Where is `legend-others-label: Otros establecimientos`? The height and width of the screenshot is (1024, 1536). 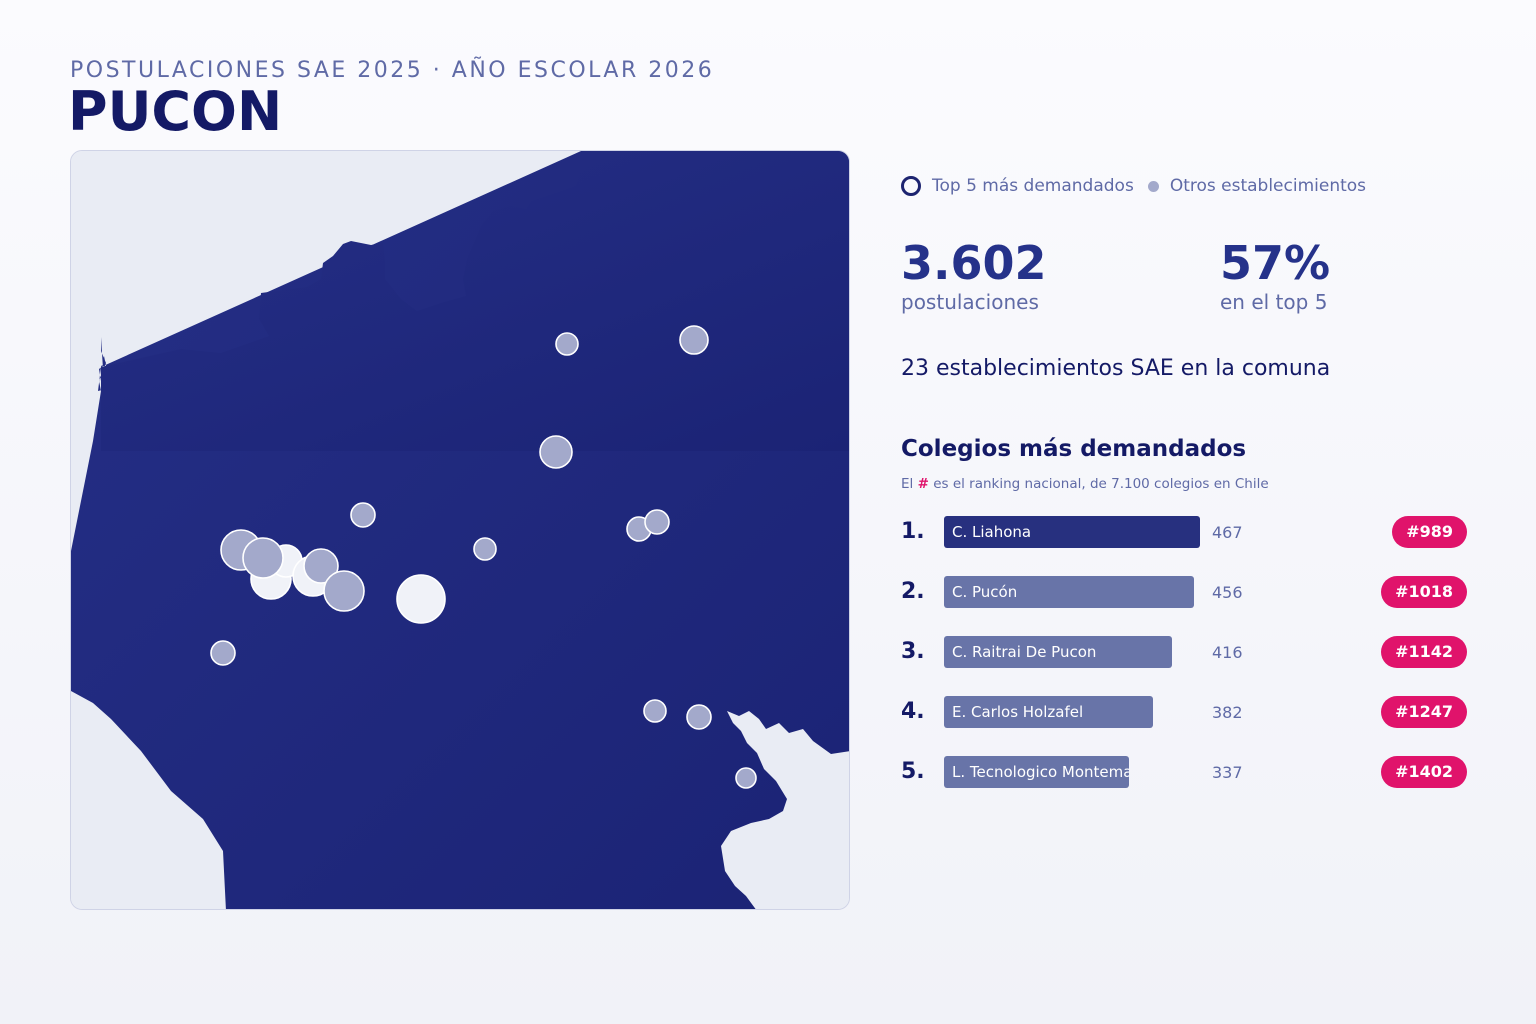 legend-others-label: Otros establecimientos is located at coordinates (1268, 186).